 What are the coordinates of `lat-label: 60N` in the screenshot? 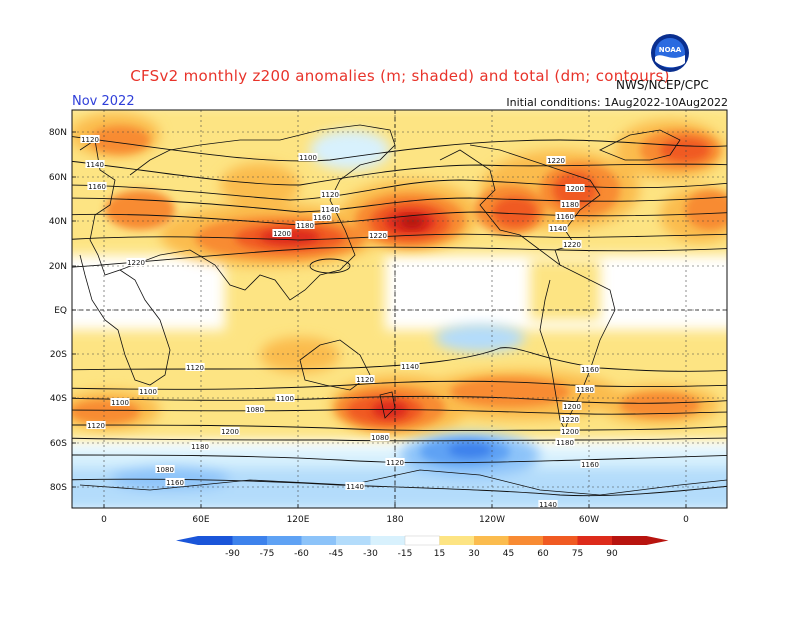 It's located at (58, 178).